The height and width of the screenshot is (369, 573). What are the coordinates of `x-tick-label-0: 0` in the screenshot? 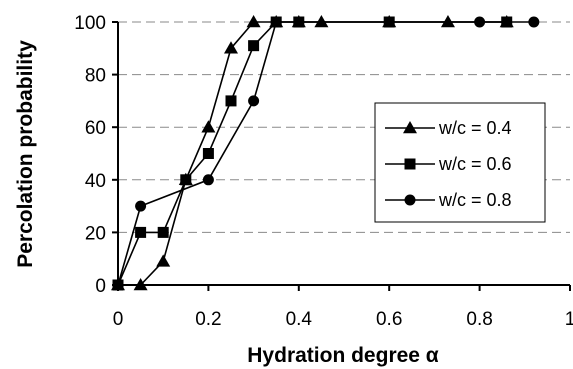 It's located at (118, 319).